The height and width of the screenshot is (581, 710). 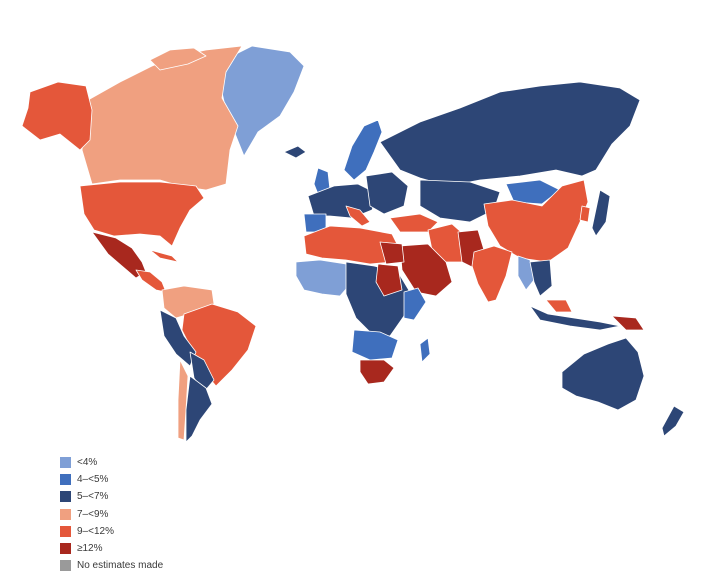 What do you see at coordinates (585, 214) in the screenshot?
I see `region-korea` at bounding box center [585, 214].